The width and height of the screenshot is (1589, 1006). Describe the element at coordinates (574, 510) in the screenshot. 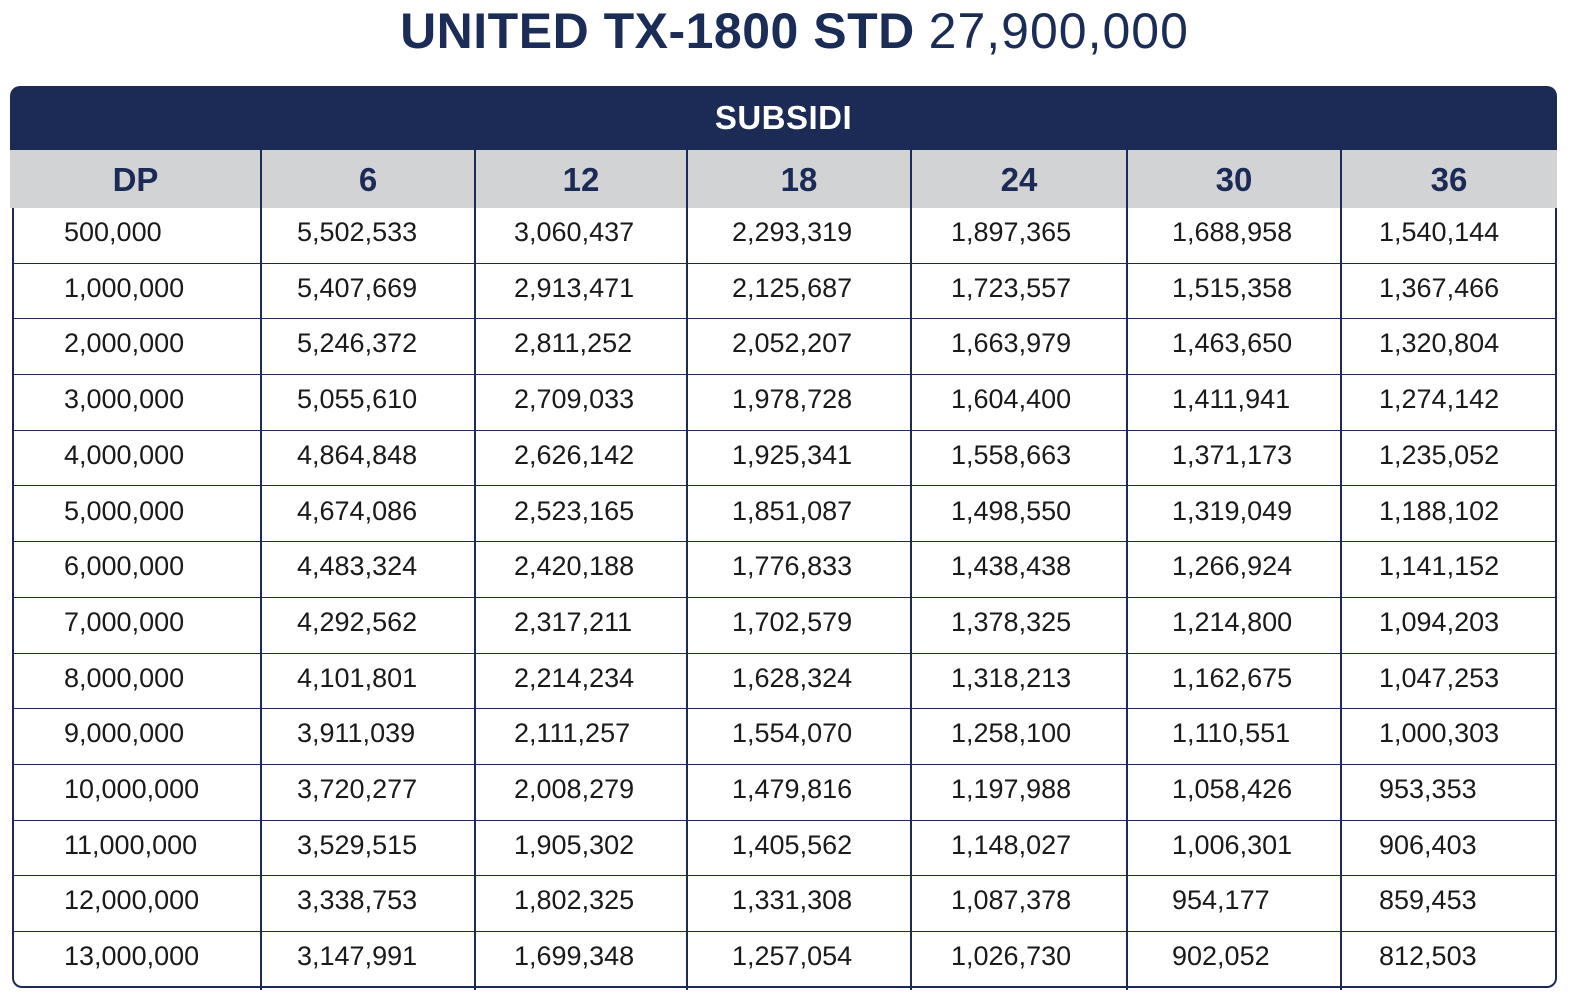

I see `installment-cell: 2,523,165` at that location.